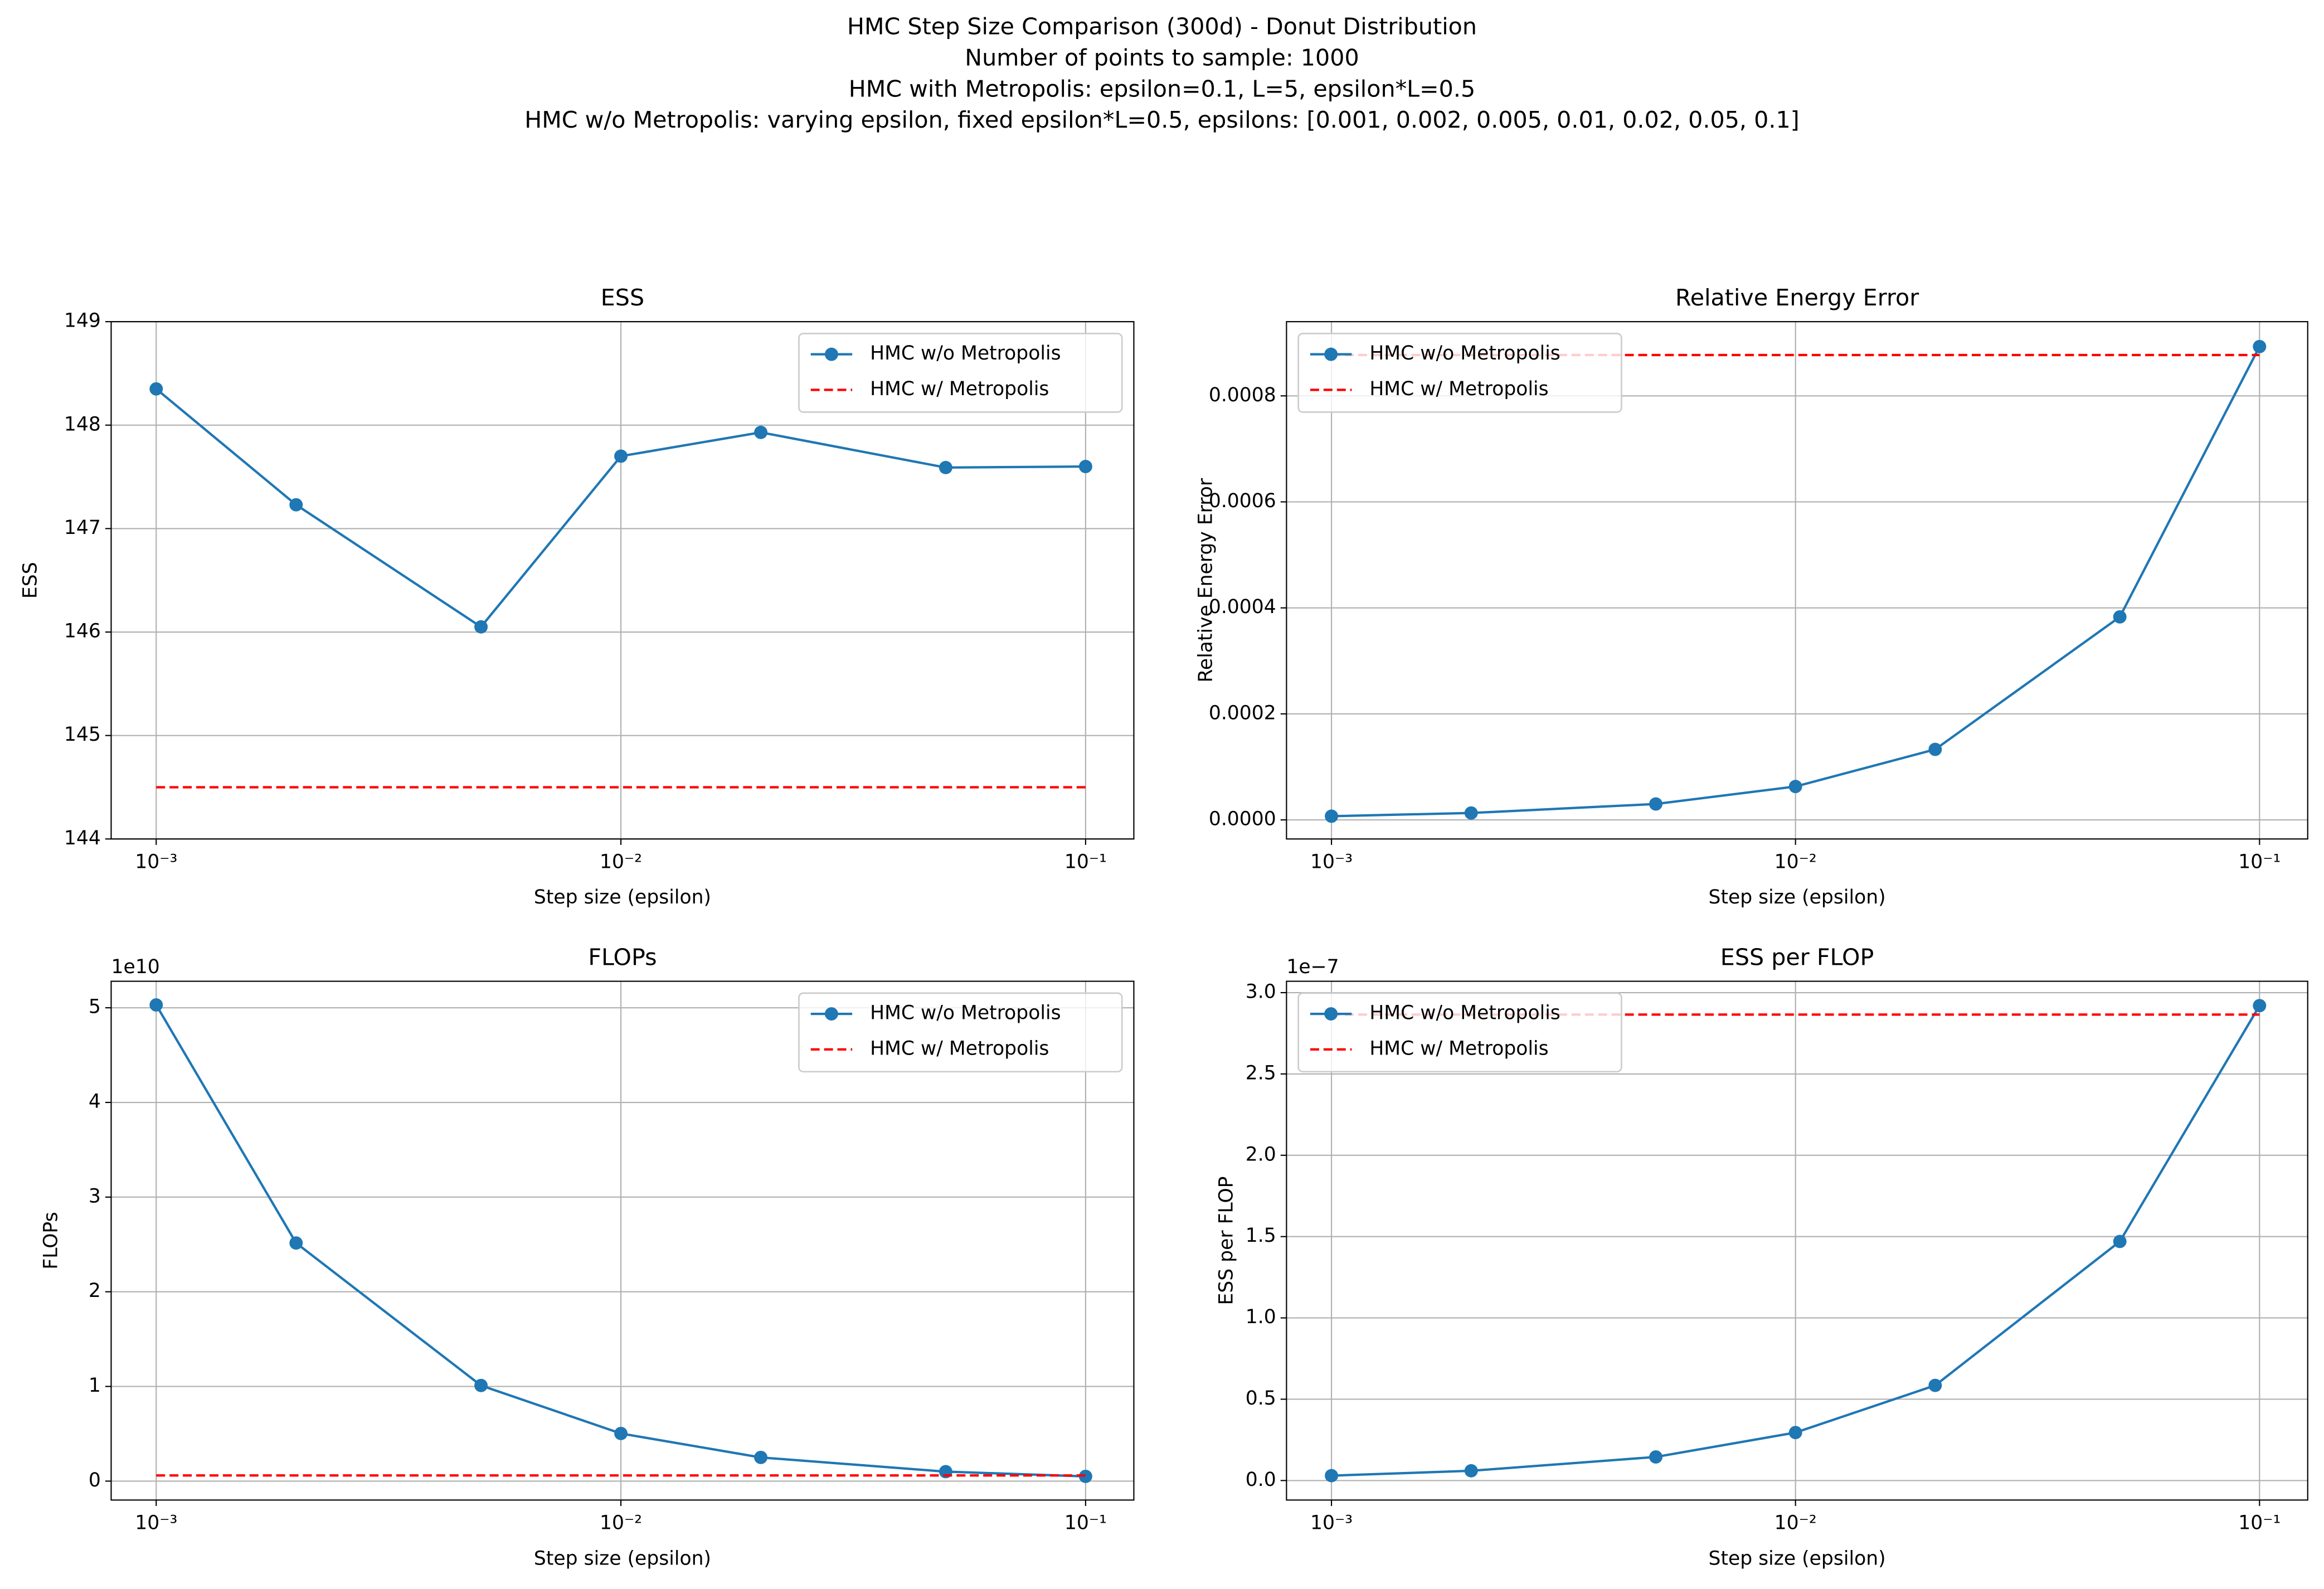 The image size is (2324, 1589). I want to click on y-tick-label: 1, so click(95, 1385).